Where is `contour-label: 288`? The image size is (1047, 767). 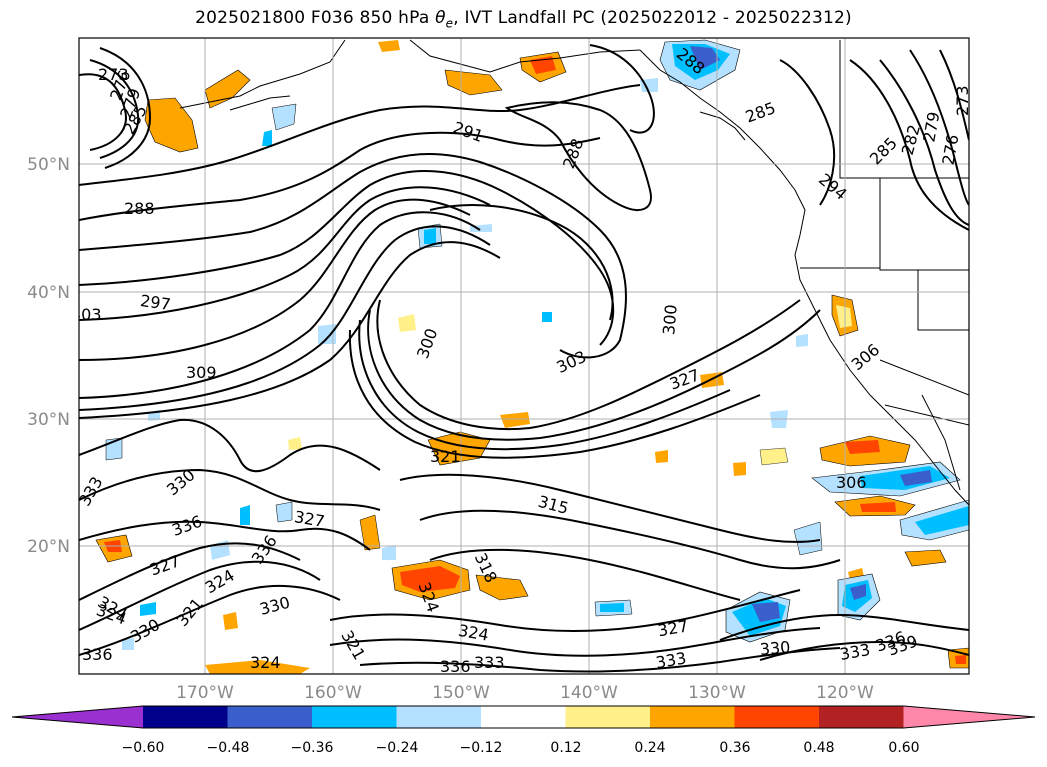
contour-label: 288 is located at coordinates (139, 208).